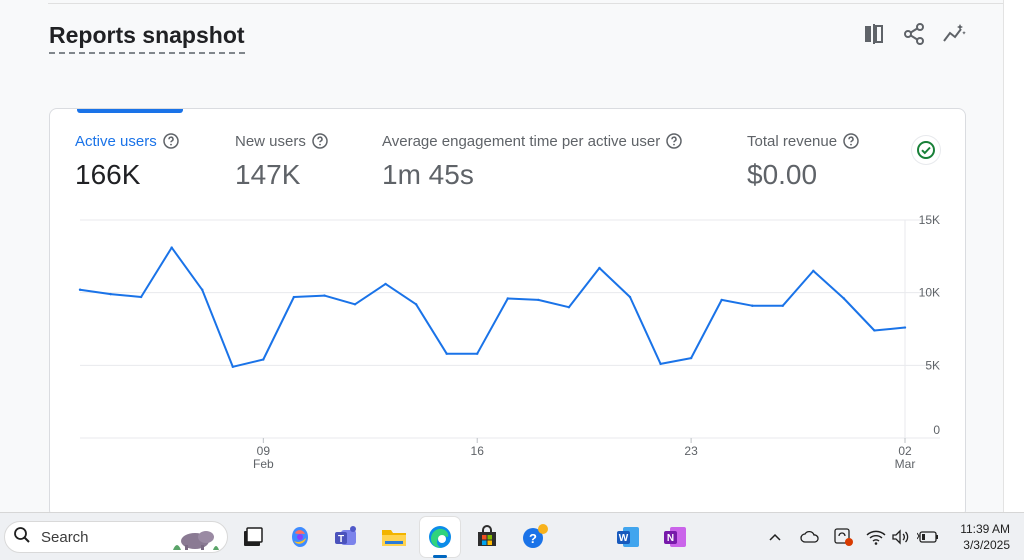 The image size is (1024, 560). What do you see at coordinates (624, 538) in the screenshot?
I see `svg-text: W` at bounding box center [624, 538].